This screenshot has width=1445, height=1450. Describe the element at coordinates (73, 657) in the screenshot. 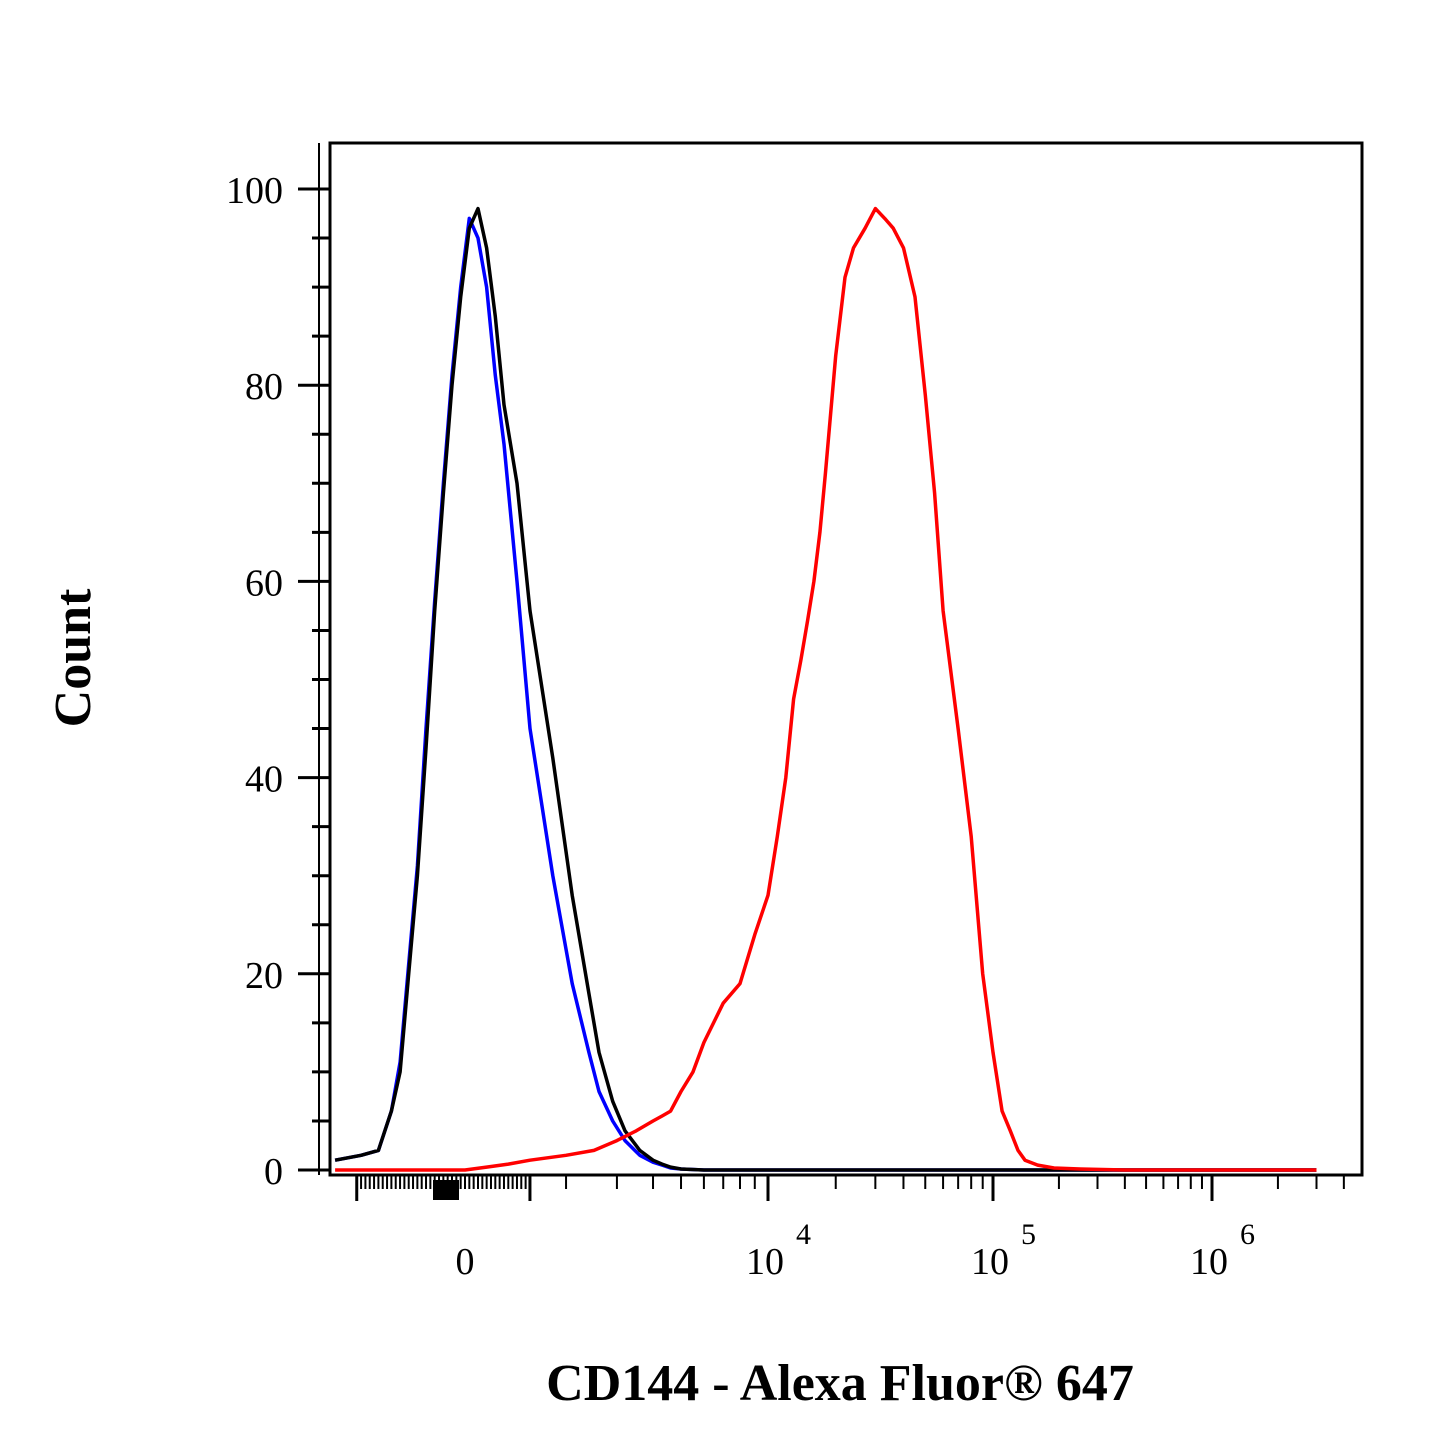

I see `y-axis-title: Count` at that location.